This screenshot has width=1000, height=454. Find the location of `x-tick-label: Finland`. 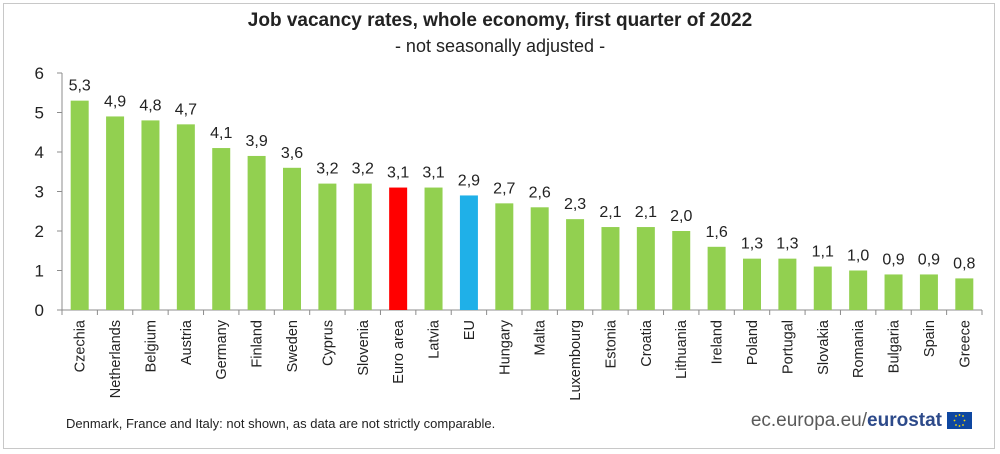

x-tick-label: Finland is located at coordinates (258, 344).